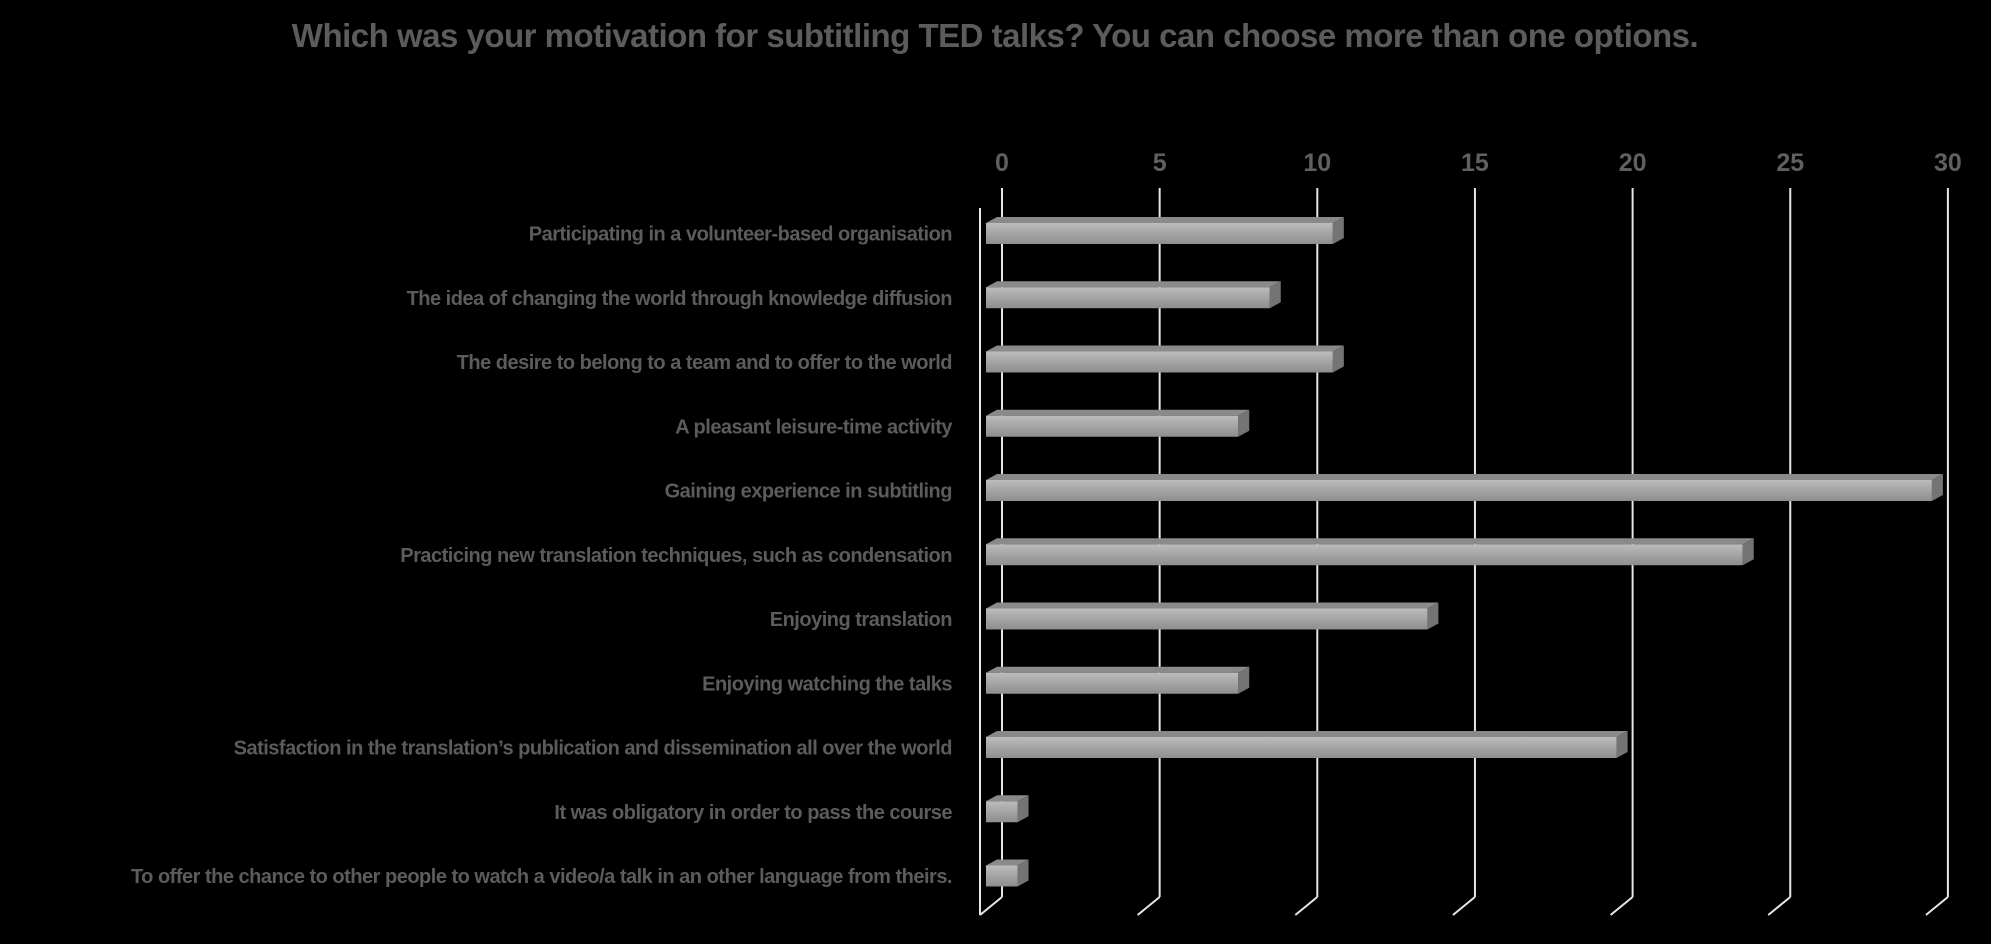 The height and width of the screenshot is (944, 1991). What do you see at coordinates (1317, 163) in the screenshot?
I see `axis-tick-label: 10` at bounding box center [1317, 163].